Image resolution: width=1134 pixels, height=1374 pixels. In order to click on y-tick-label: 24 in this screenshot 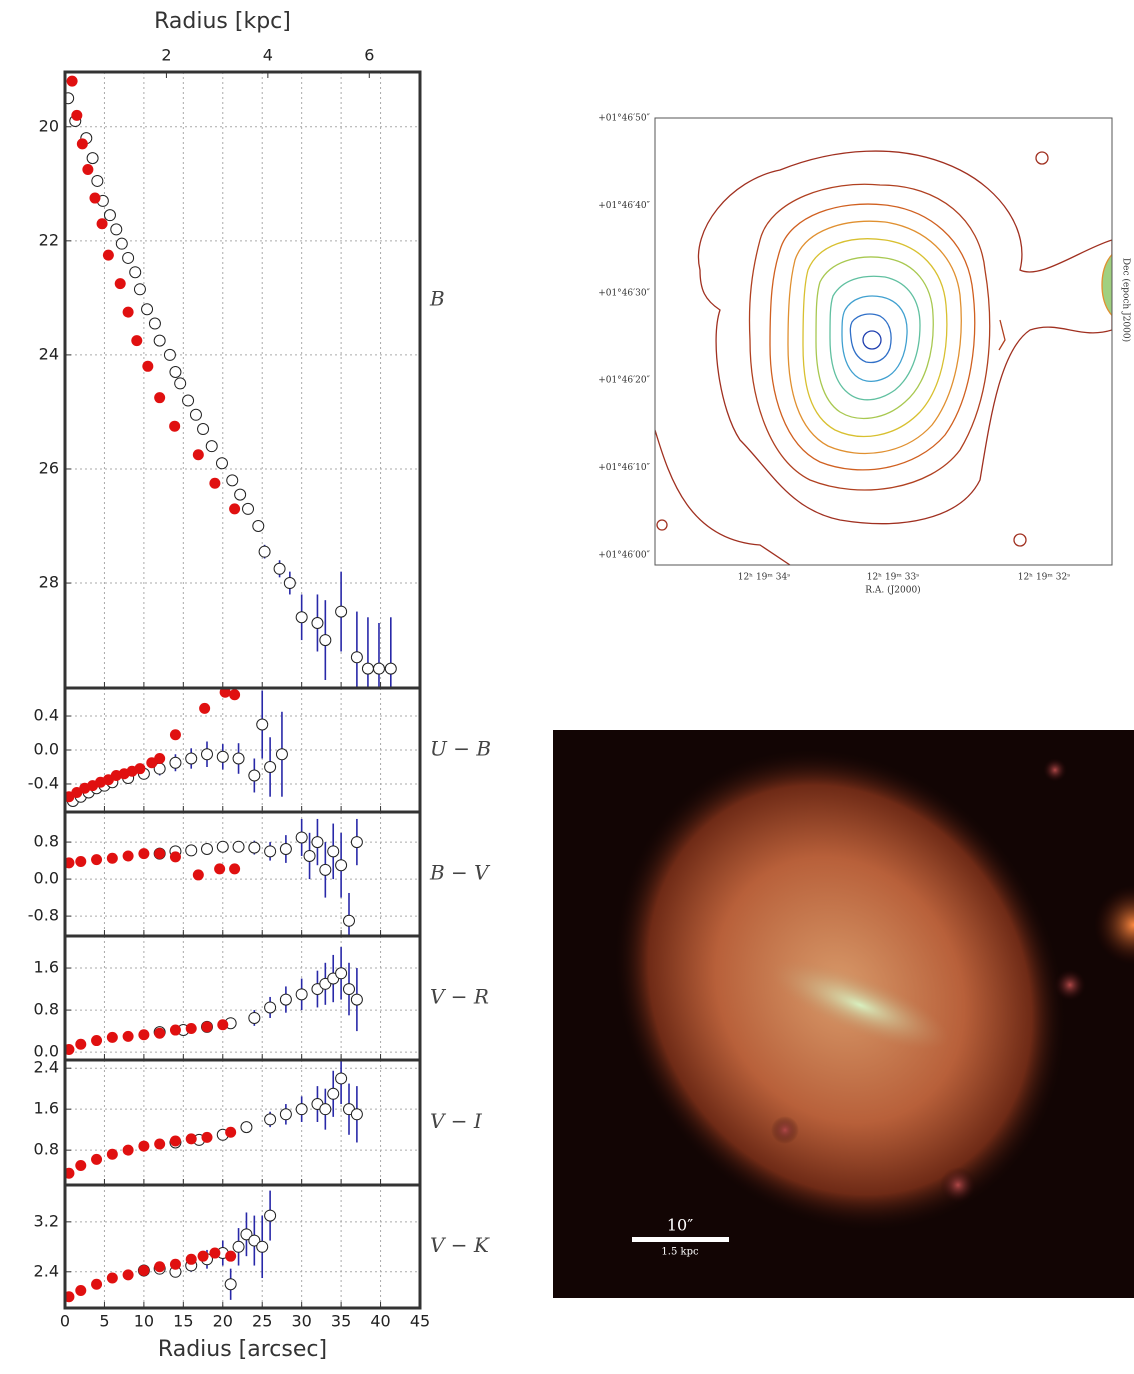, I will do `click(49, 353)`.